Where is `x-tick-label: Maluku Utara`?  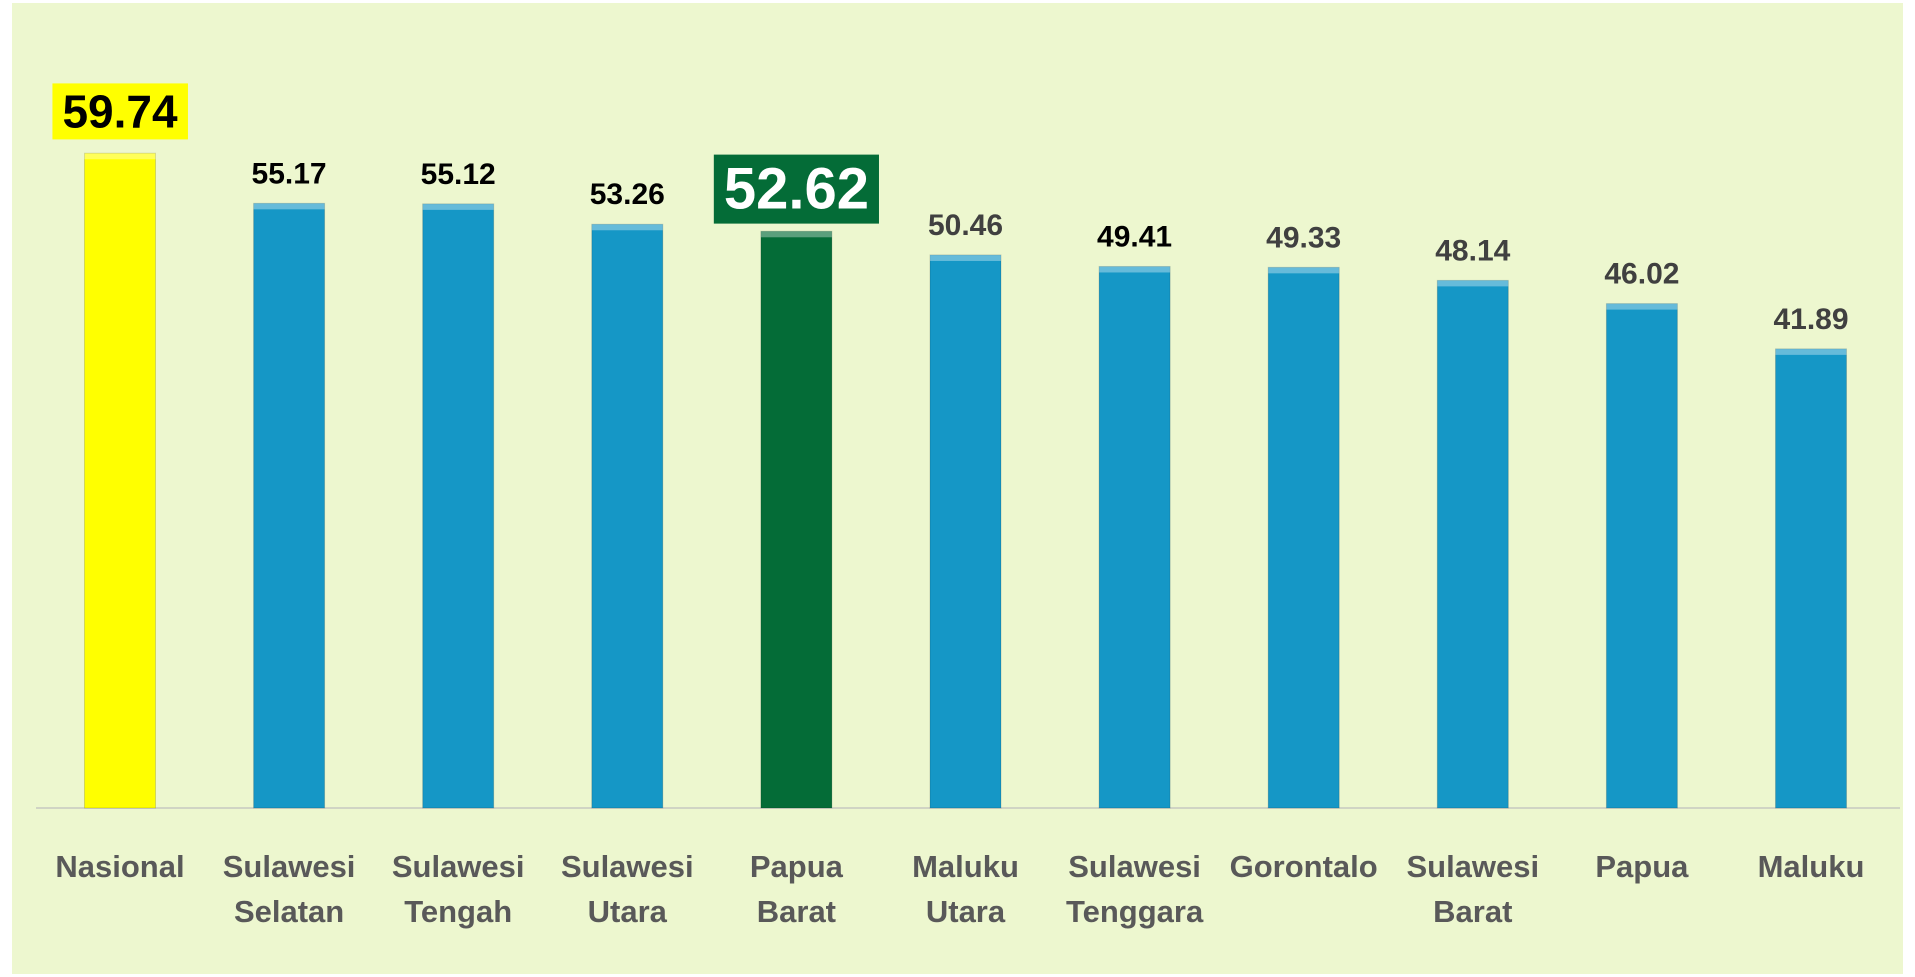 x-tick-label: Maluku Utara is located at coordinates (965, 889).